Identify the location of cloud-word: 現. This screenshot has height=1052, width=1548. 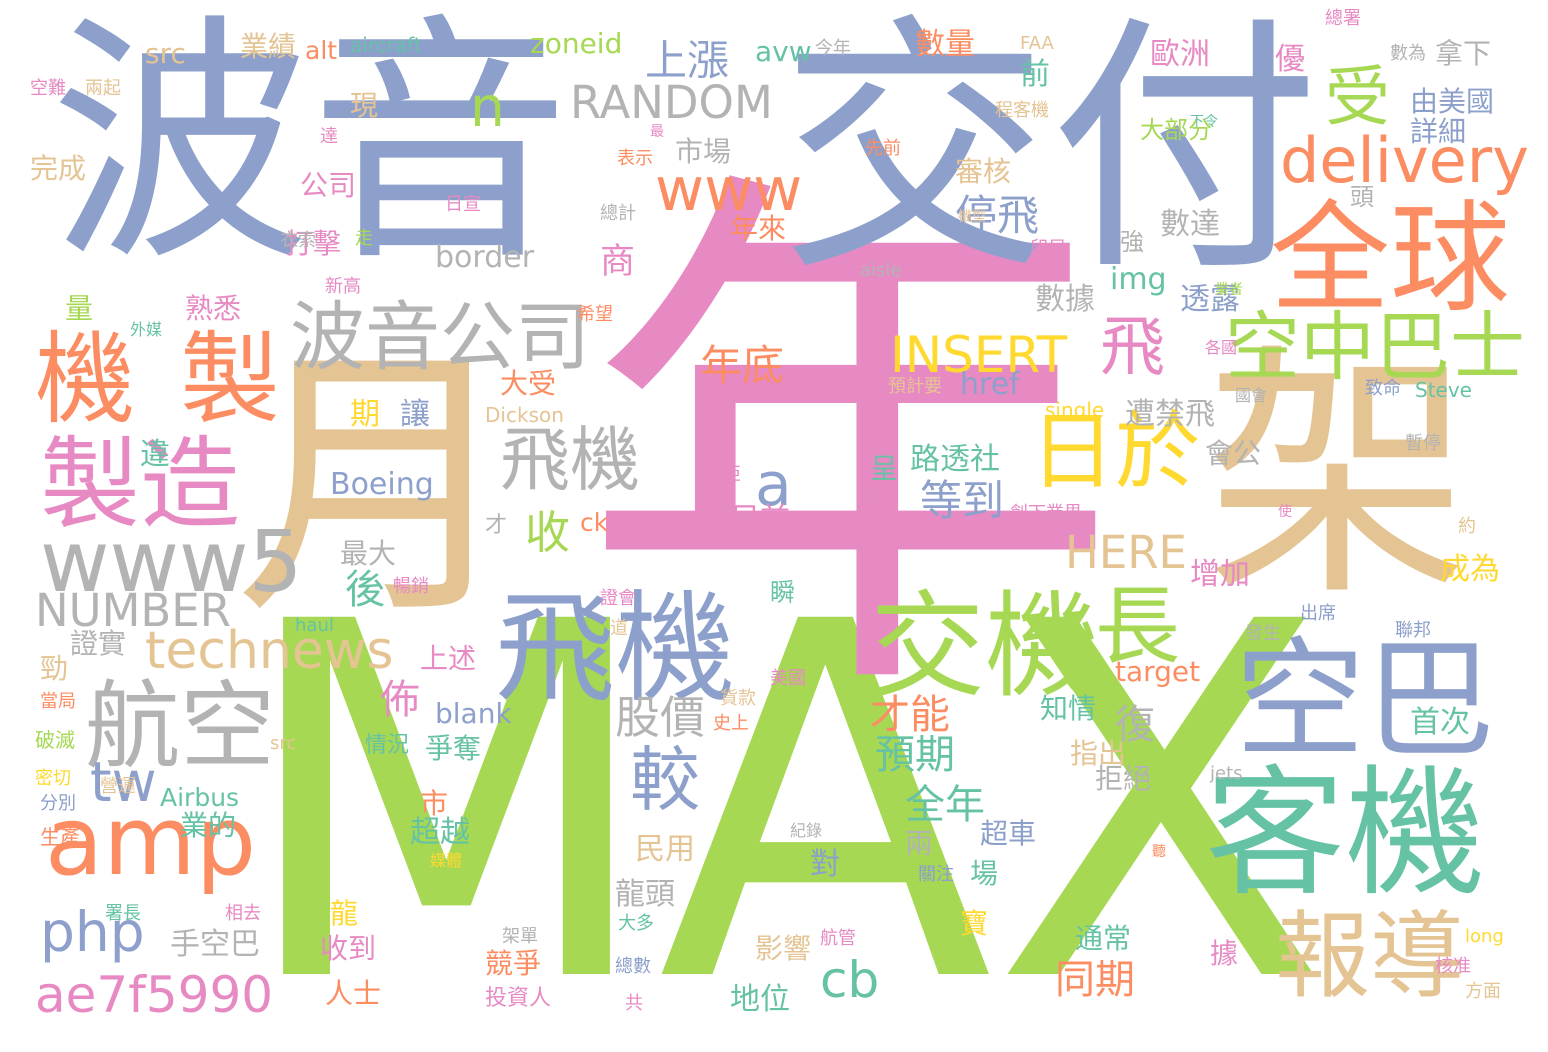
(364, 105).